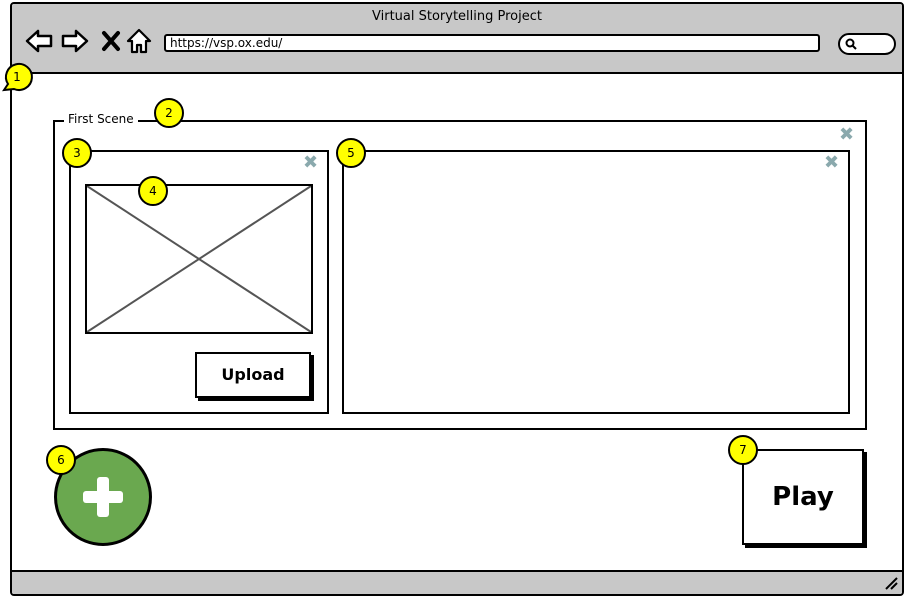 The height and width of the screenshot is (600, 908). I want to click on stop-icon, so click(111, 41).